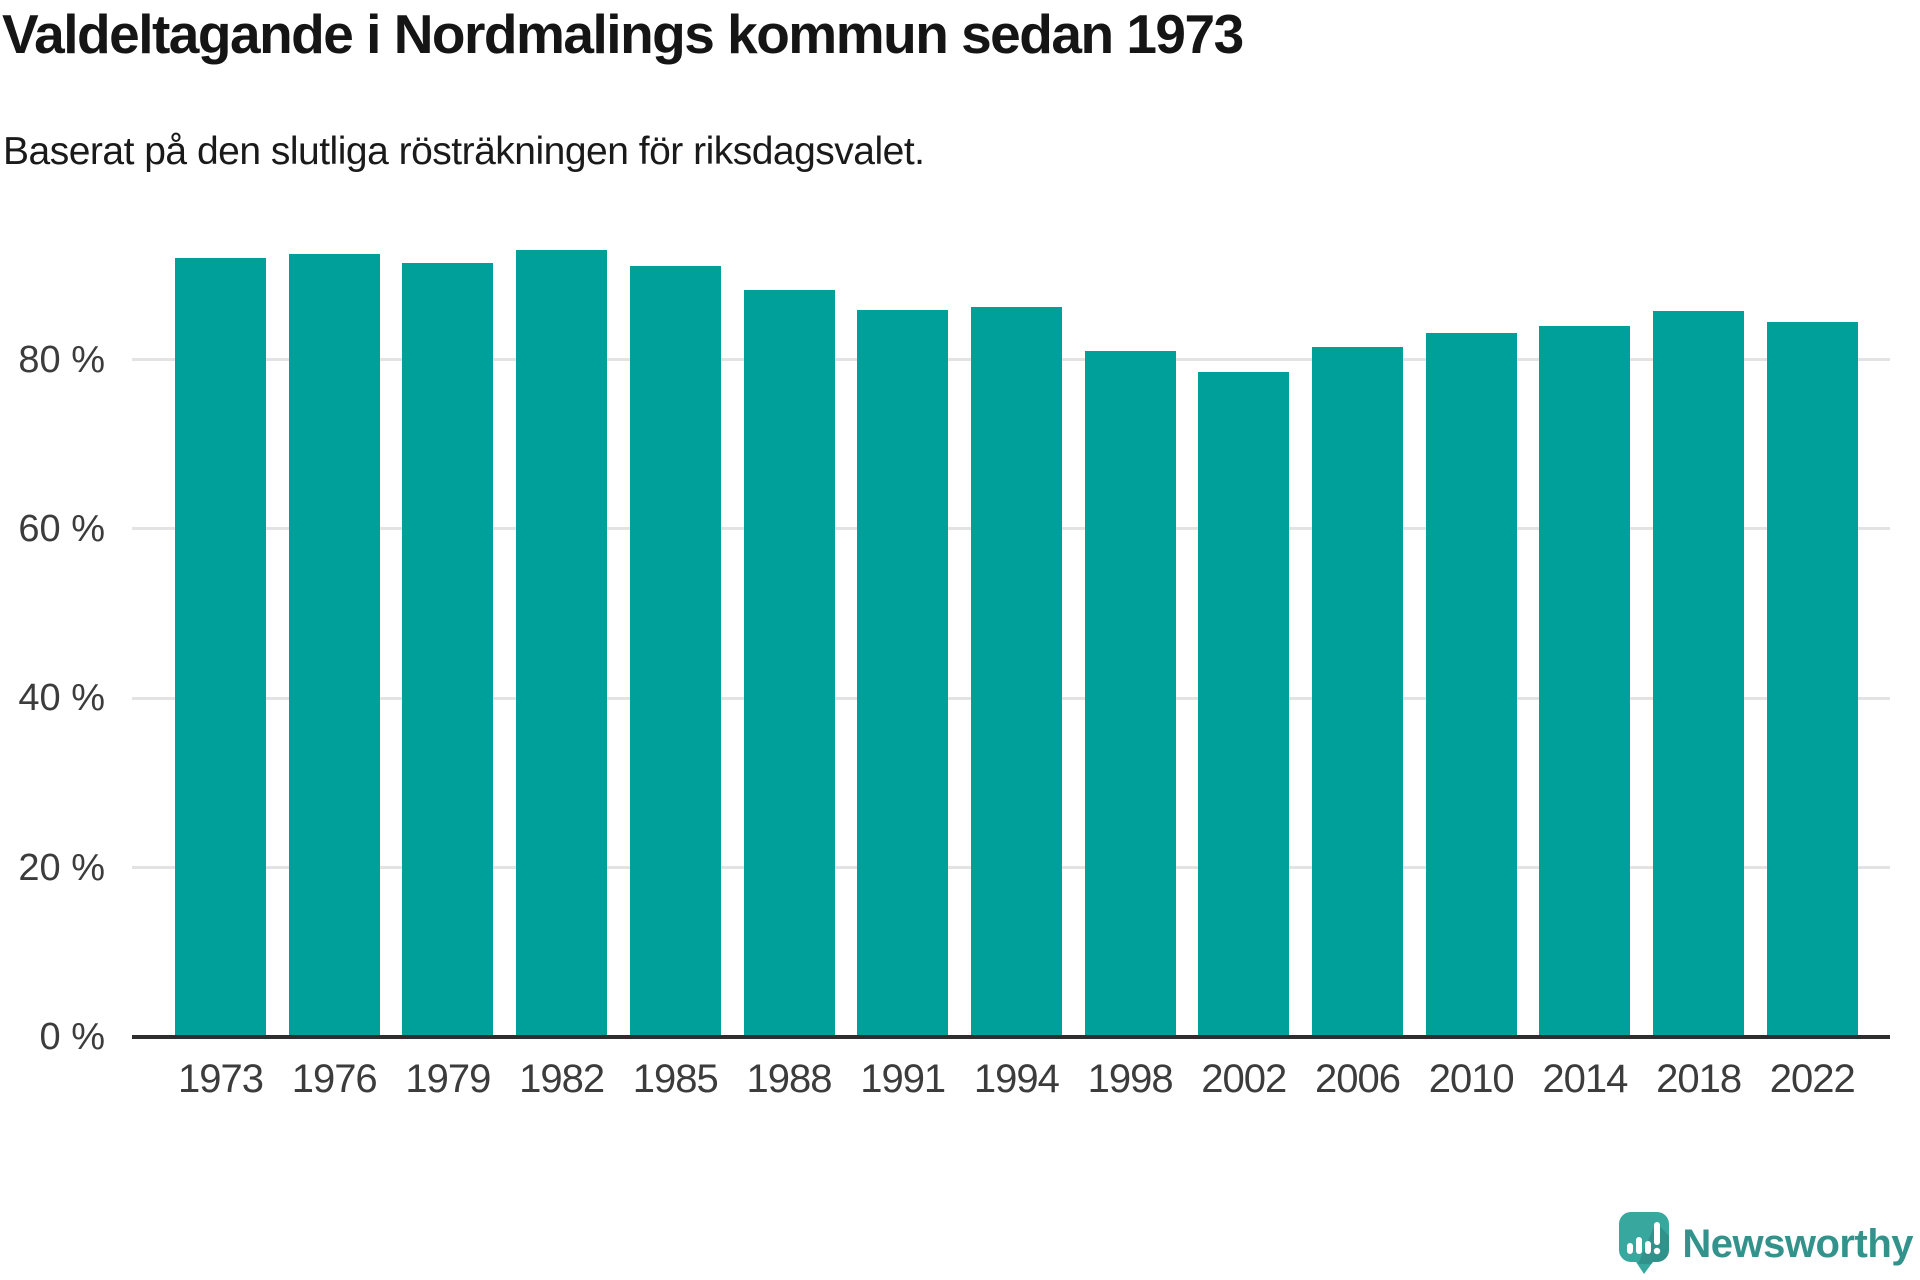 This screenshot has width=1920, height=1280. Describe the element at coordinates (1016, 1079) in the screenshot. I see `x-tick-label: 1994` at that location.